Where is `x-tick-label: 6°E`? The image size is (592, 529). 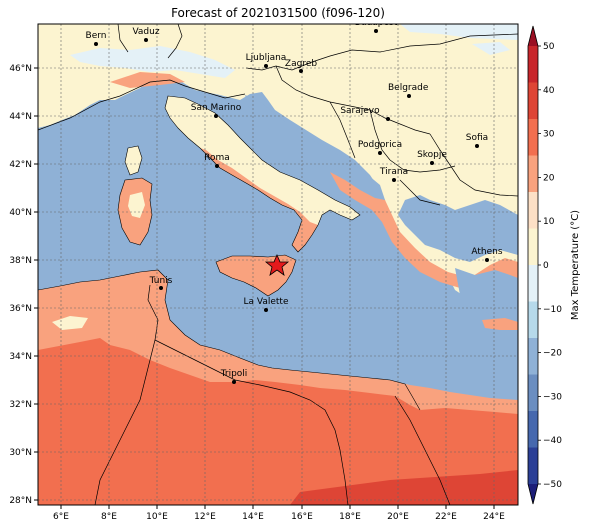 x-tick-label: 6°E is located at coordinates (61, 517).